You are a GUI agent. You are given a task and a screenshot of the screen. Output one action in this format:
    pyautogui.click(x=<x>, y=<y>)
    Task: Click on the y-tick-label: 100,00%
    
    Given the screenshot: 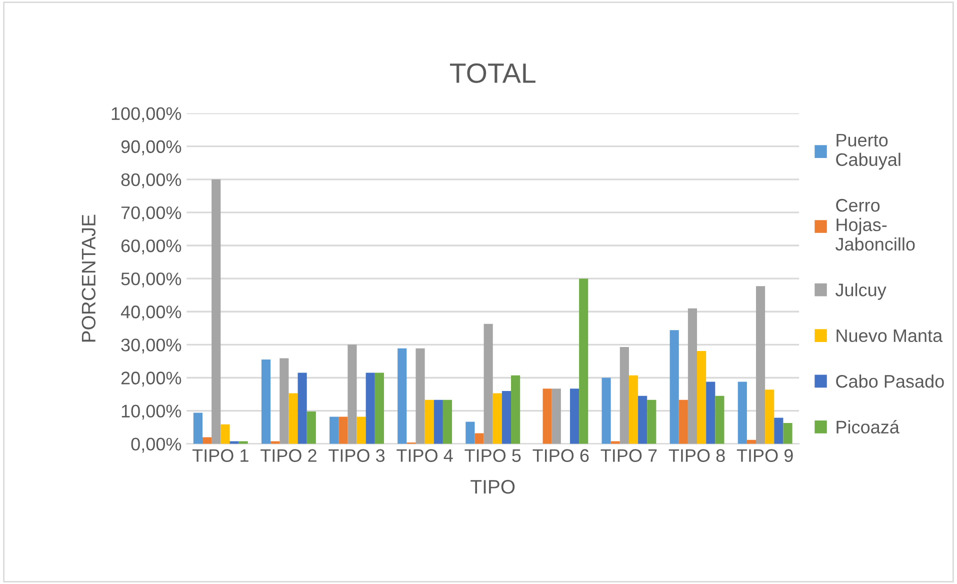 What is the action you would take?
    pyautogui.click(x=147, y=114)
    